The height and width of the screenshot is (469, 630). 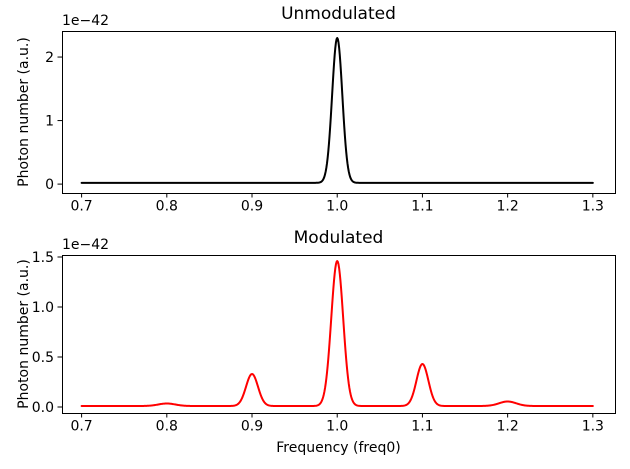 What do you see at coordinates (43, 358) in the screenshot?
I see `y-tick-label: 0.5` at bounding box center [43, 358].